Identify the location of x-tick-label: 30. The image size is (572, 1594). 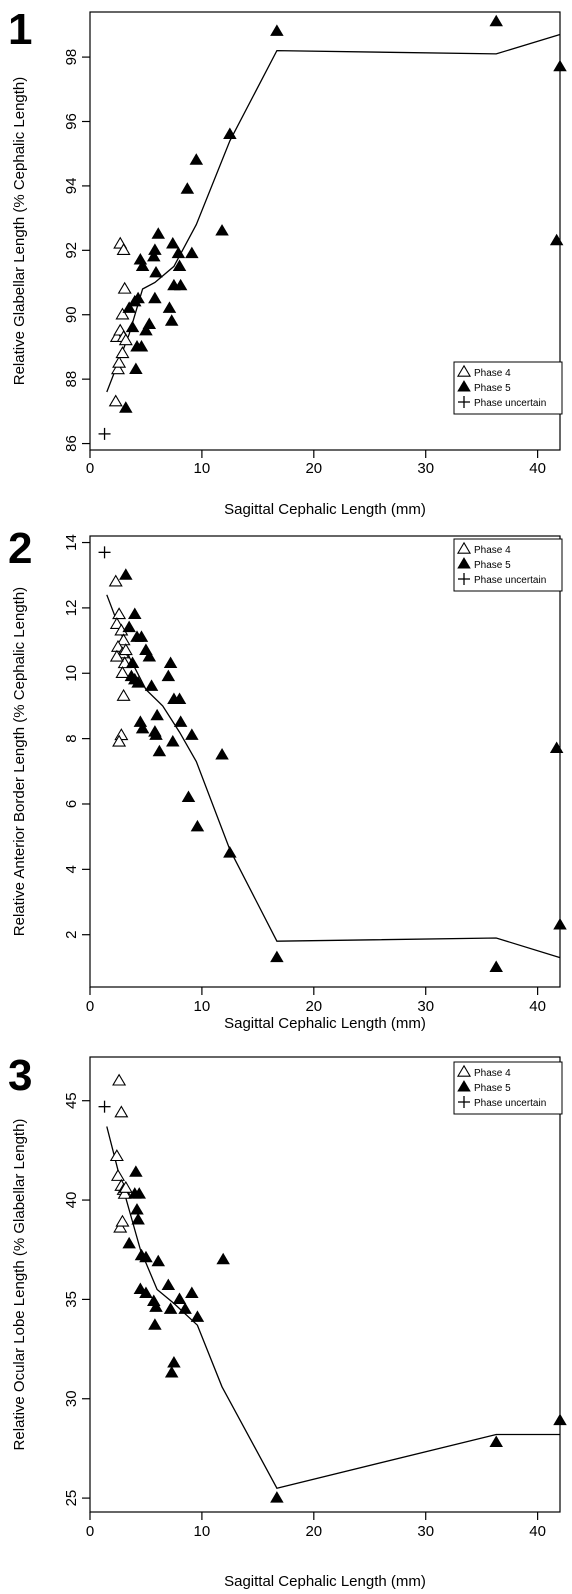
(425, 1531).